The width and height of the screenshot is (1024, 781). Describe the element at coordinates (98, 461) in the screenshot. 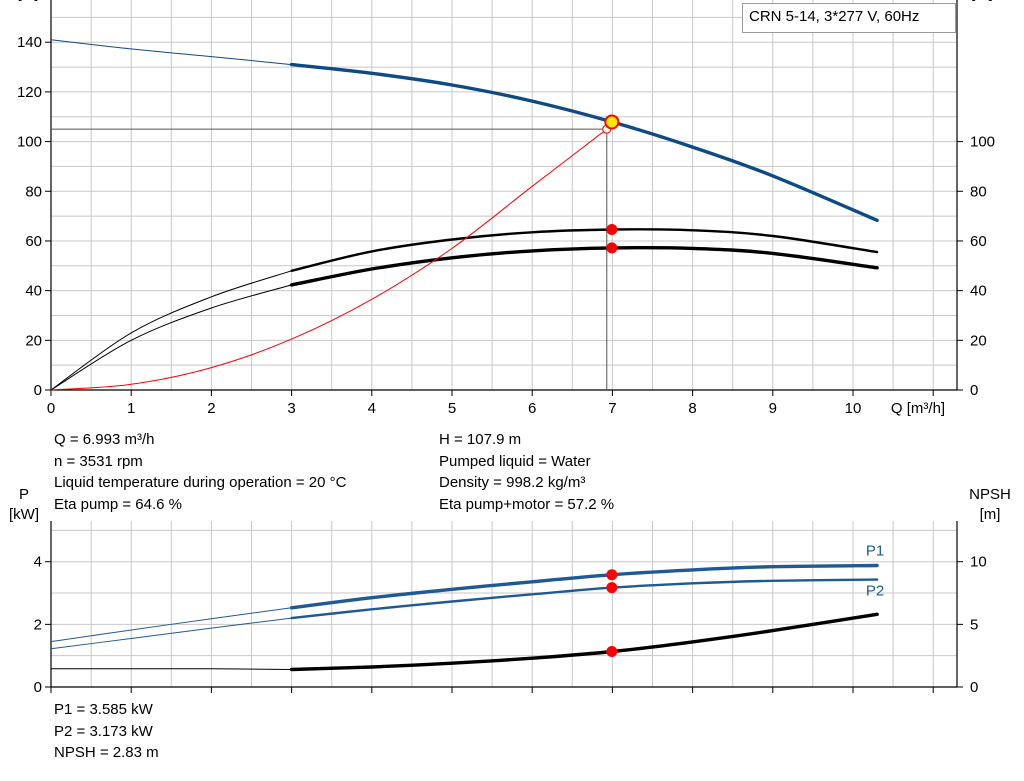

I see `info-speed: n = 3531 rpm` at that location.